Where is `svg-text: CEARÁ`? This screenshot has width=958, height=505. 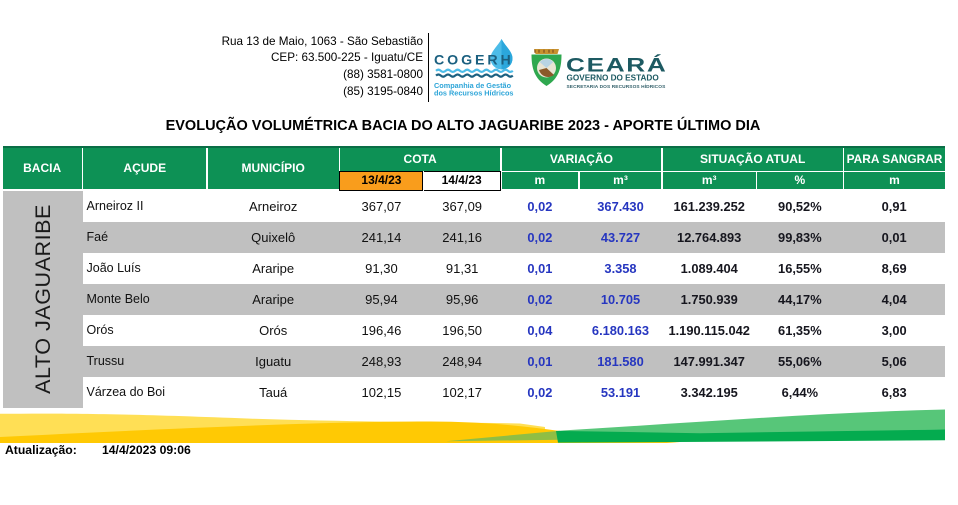
svg-text: CEARÁ is located at coordinates (616, 65).